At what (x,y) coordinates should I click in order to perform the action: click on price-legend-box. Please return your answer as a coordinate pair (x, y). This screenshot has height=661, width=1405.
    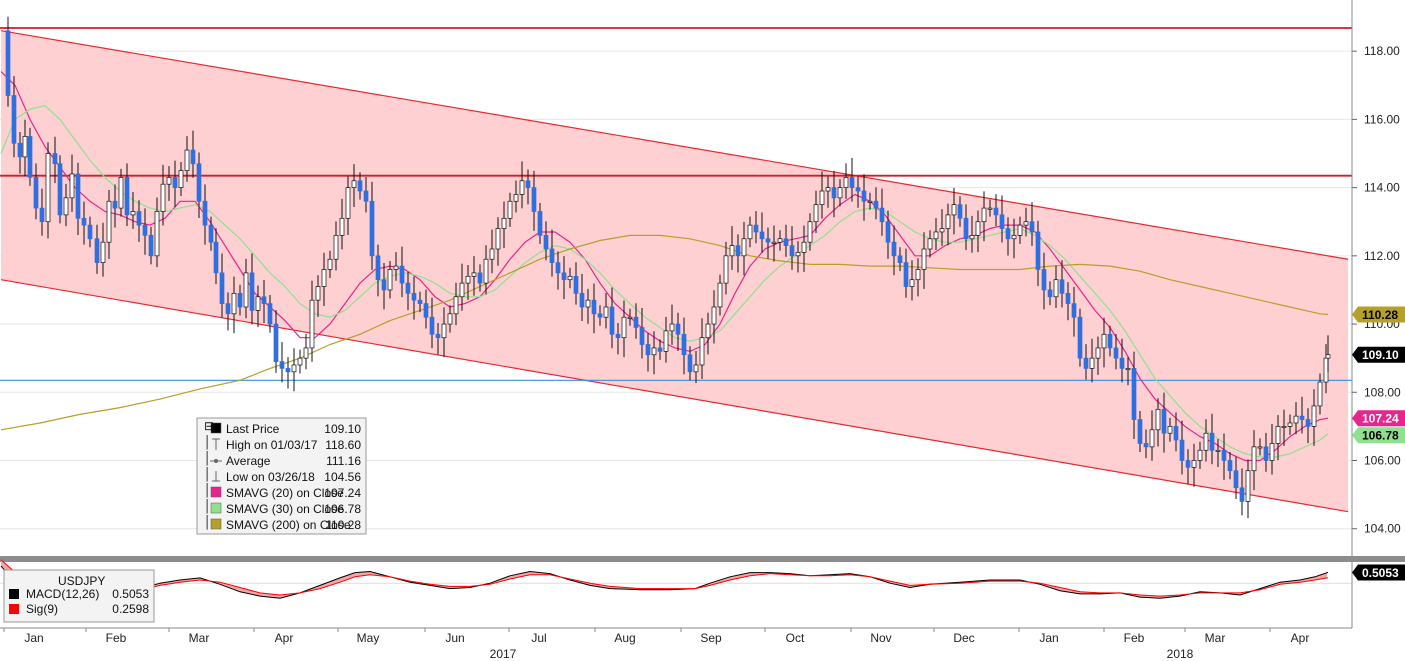
    Looking at the image, I should click on (281, 476).